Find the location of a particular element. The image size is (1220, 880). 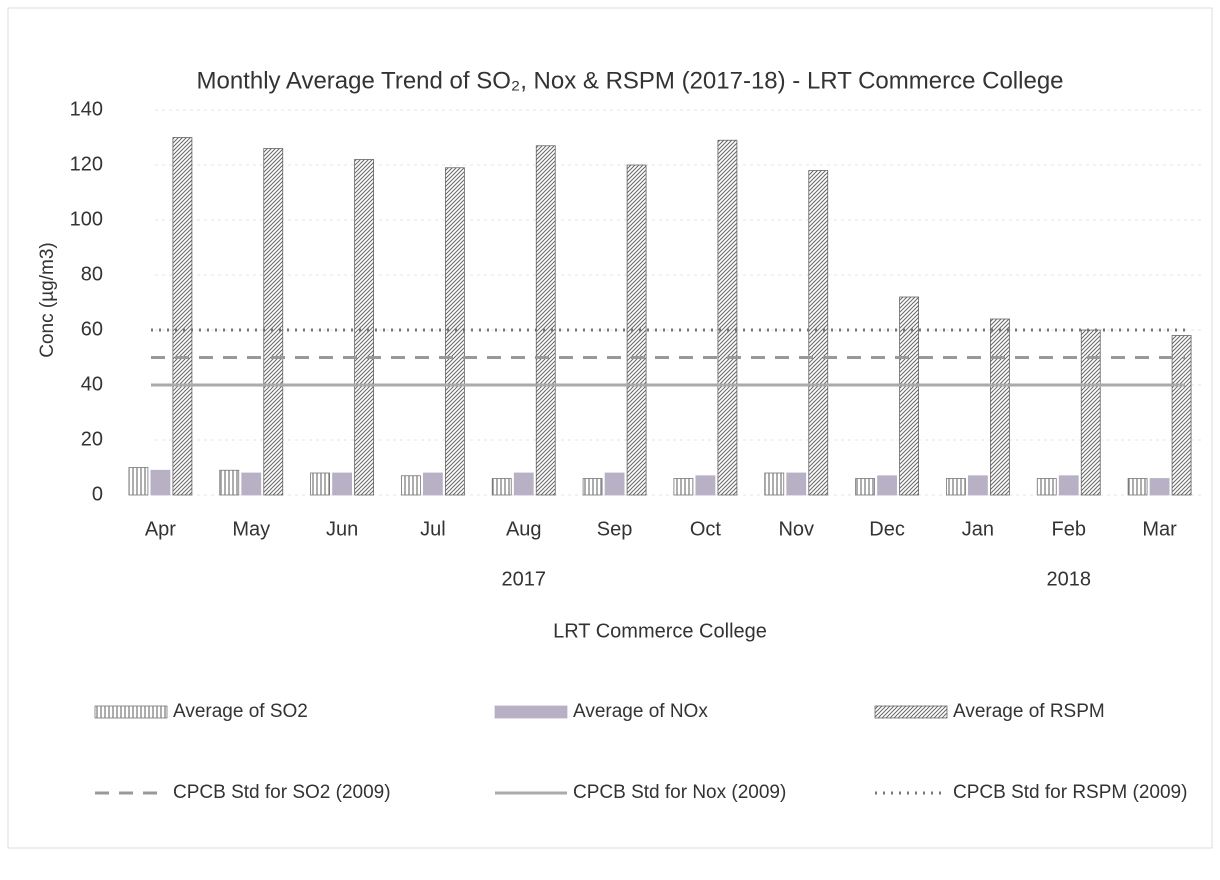

x-axis-label: LRT Commerce College is located at coordinates (660, 631).